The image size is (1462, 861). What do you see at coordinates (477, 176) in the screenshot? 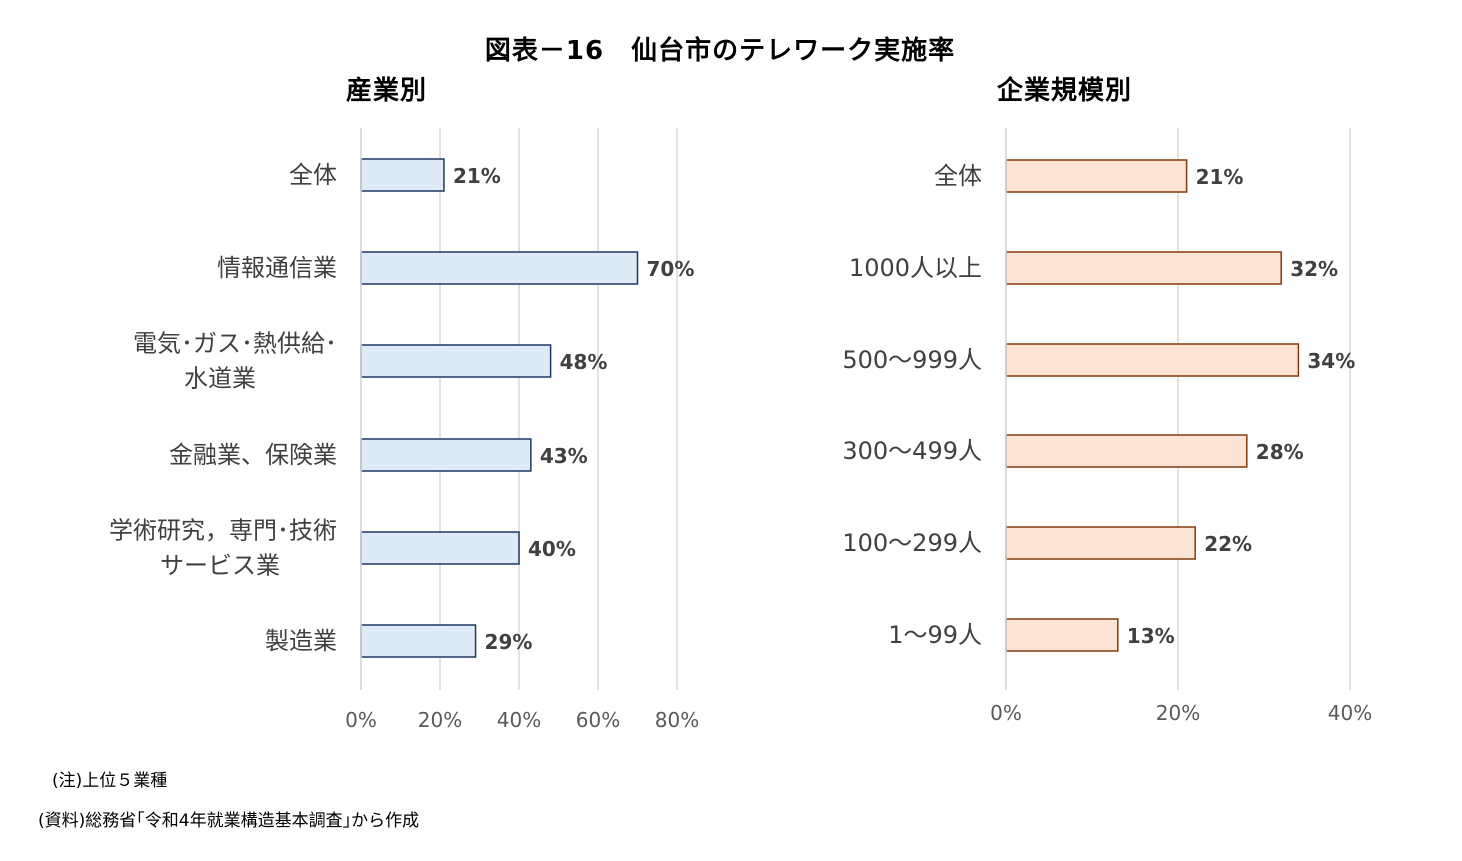
I see `industry-data-label: 21%` at bounding box center [477, 176].